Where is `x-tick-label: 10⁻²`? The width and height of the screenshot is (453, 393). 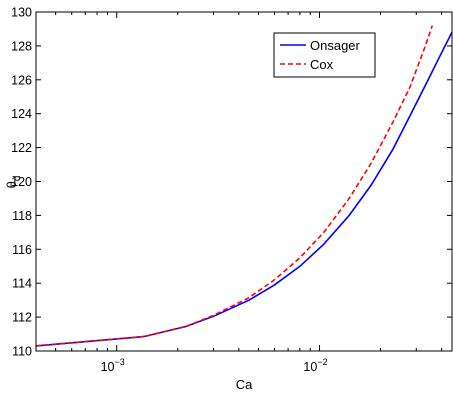
x-tick-label: 10⁻² is located at coordinates (315, 365).